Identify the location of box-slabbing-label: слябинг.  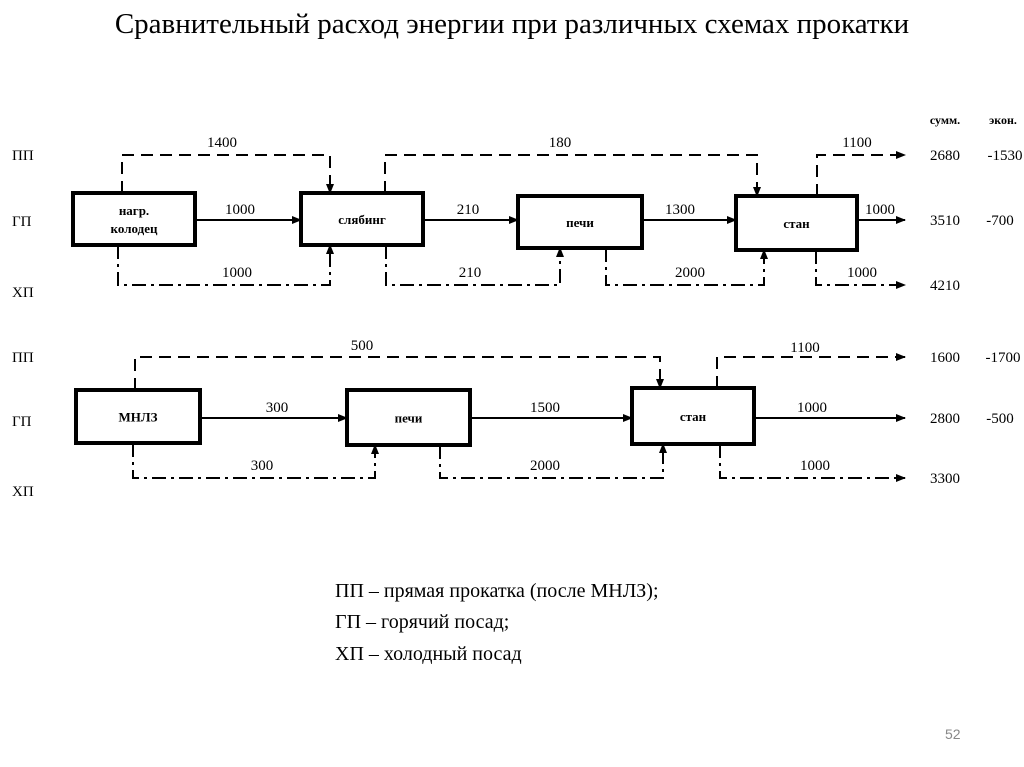
(362, 219).